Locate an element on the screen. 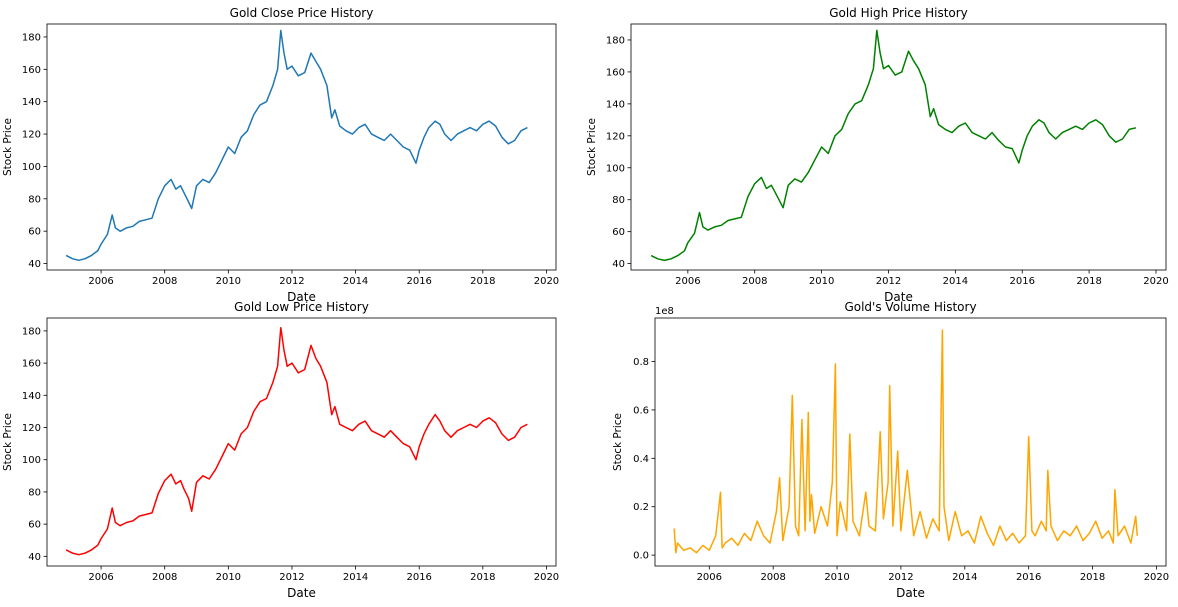 The width and height of the screenshot is (1178, 607). chart-title: Gold's Volume History is located at coordinates (910, 307).